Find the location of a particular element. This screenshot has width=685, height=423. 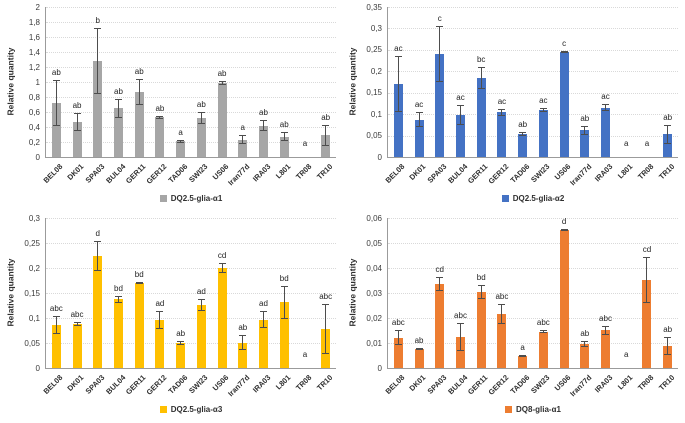

legend: DQ8-glia-α1 is located at coordinates (533, 409).